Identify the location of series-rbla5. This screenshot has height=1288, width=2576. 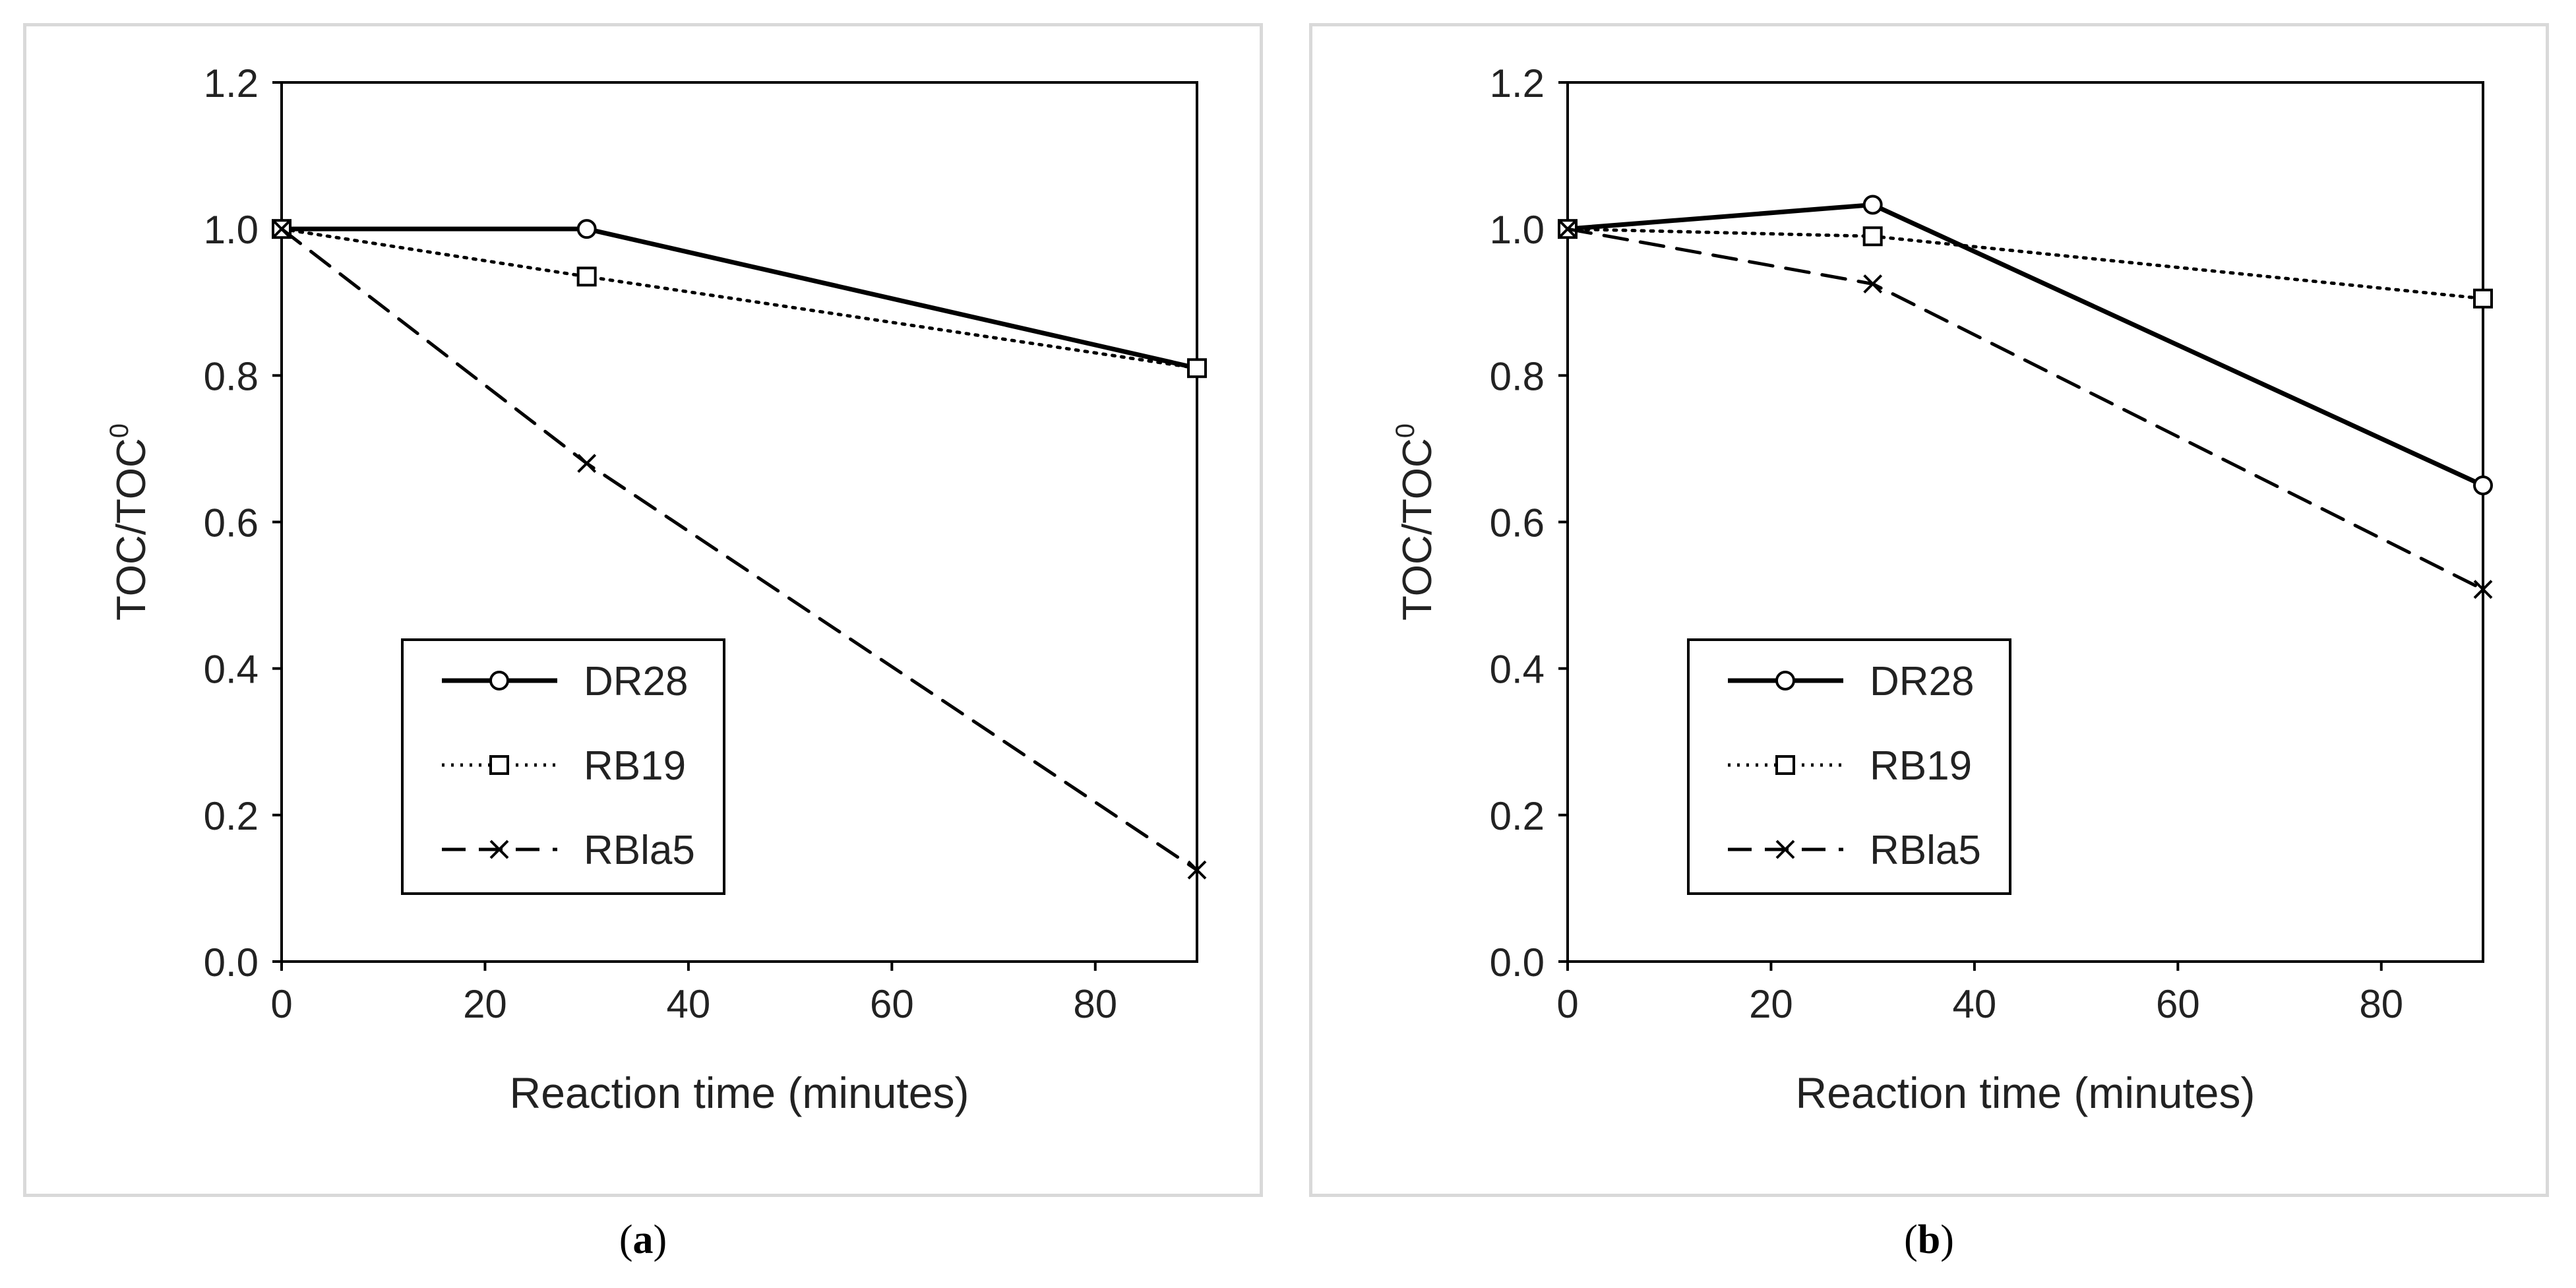
(2025, 409).